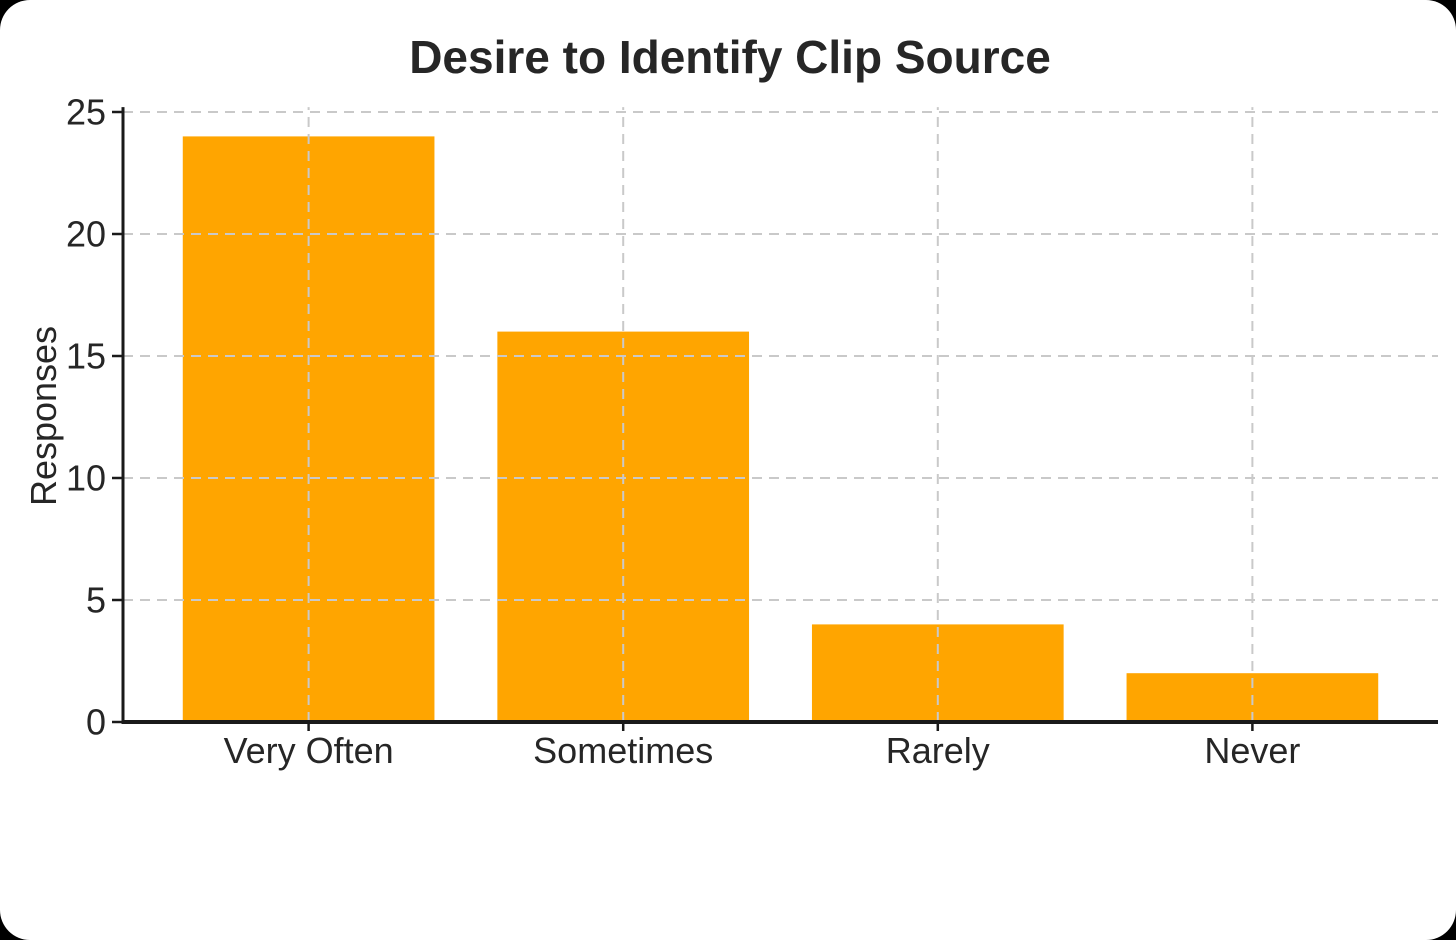  Describe the element at coordinates (309, 750) in the screenshot. I see `x-tick-label: Very Often` at that location.